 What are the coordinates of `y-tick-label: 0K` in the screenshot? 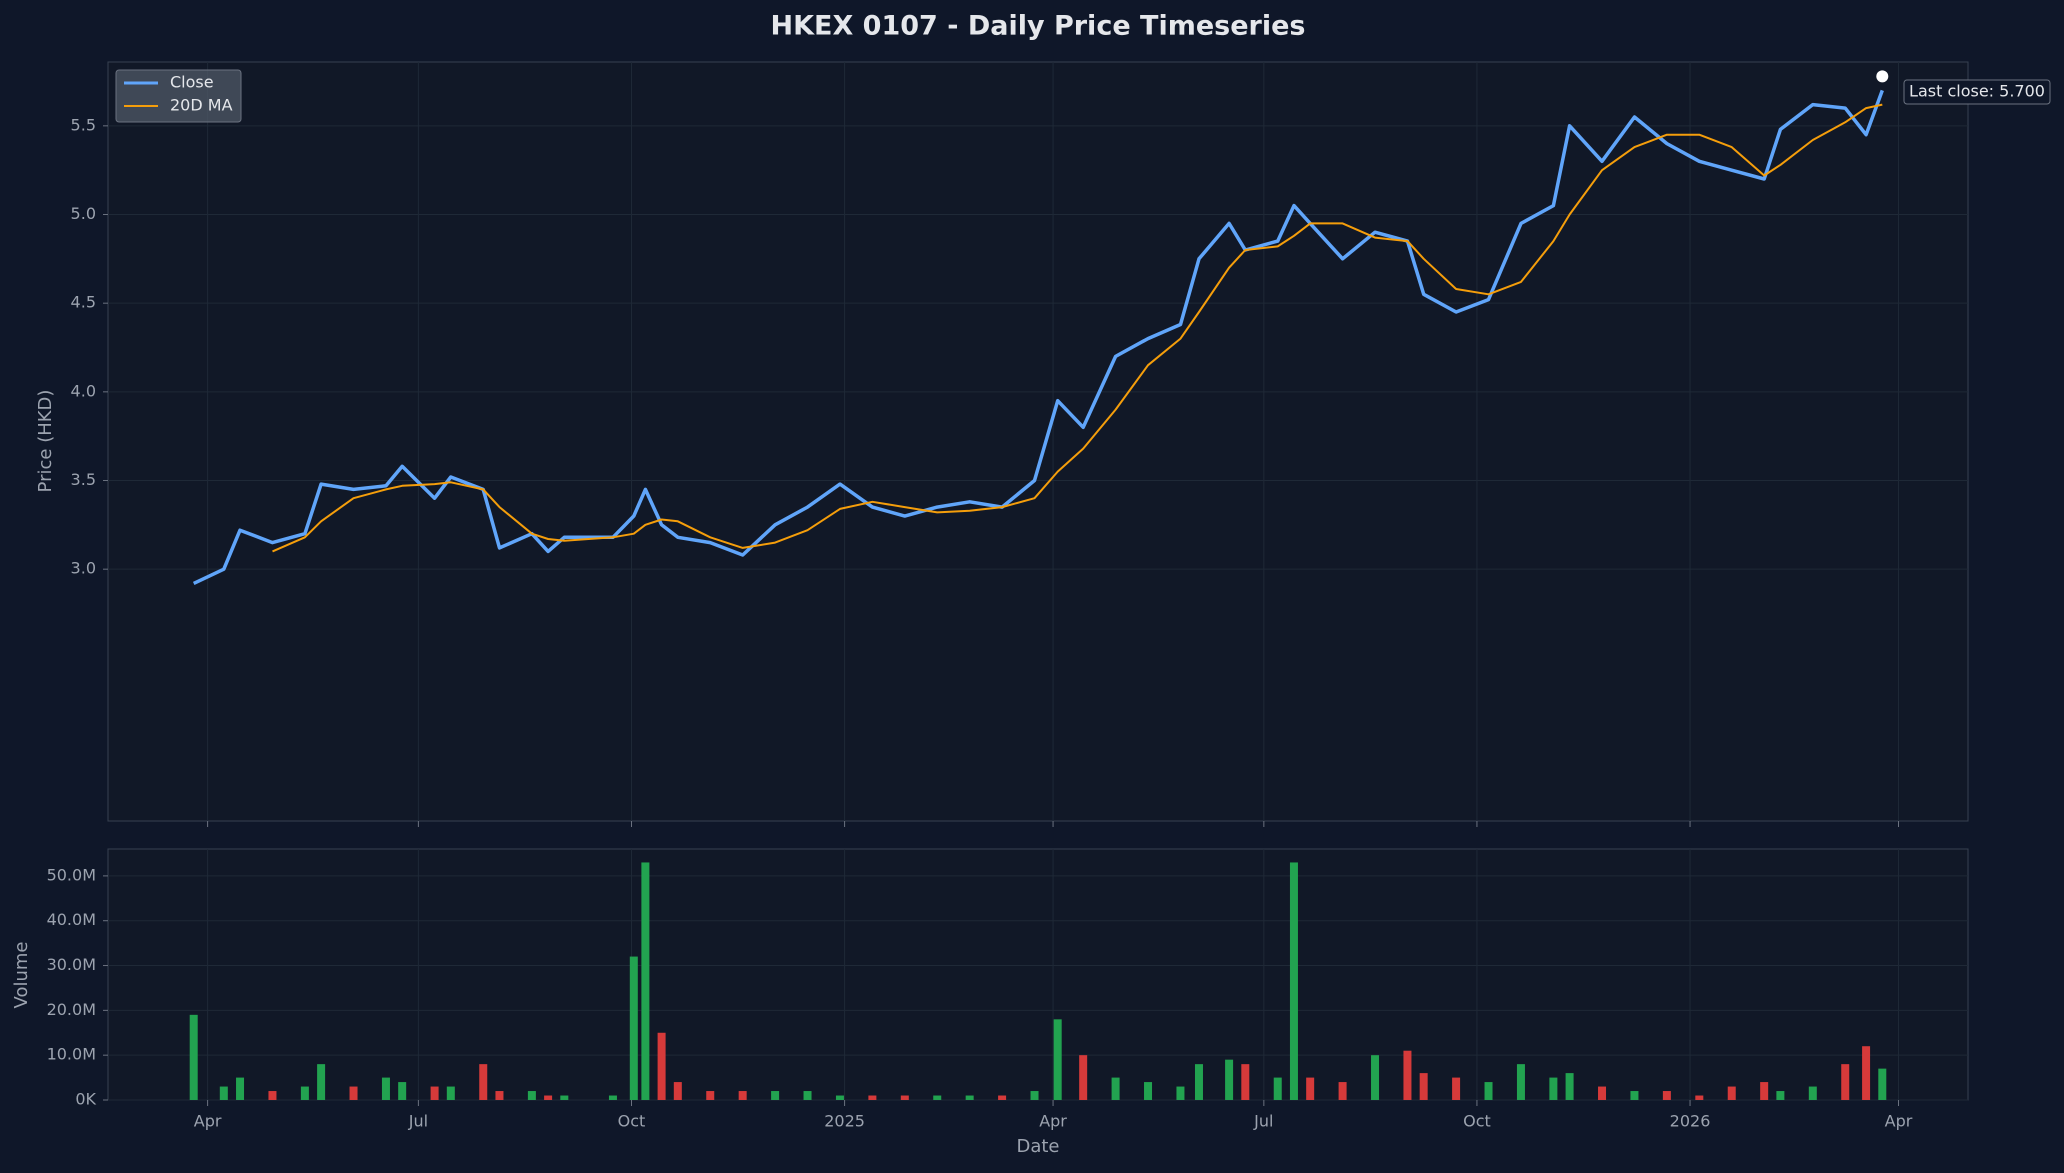 It's located at (85, 1099).